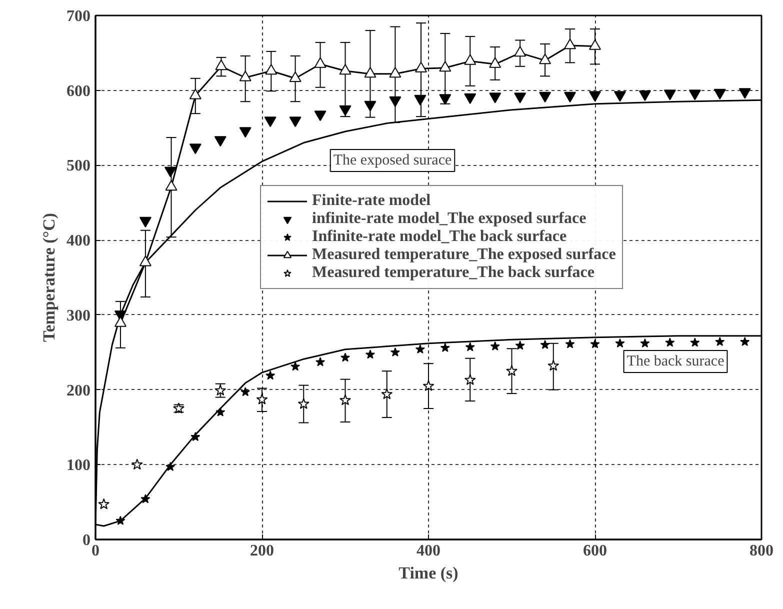 This screenshot has height=609, width=783. What do you see at coordinates (78, 166) in the screenshot?
I see `y-tick-label: 500` at bounding box center [78, 166].